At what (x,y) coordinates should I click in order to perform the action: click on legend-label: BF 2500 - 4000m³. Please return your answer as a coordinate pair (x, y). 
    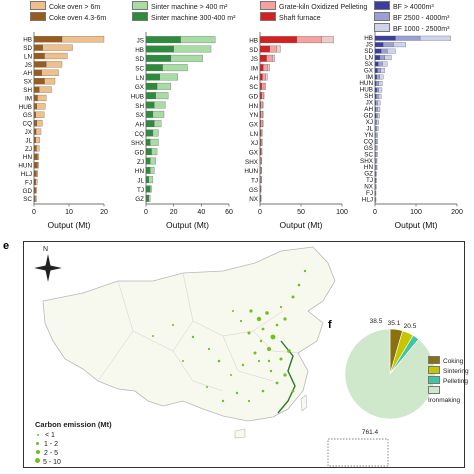
    Looking at the image, I should click on (421, 18).